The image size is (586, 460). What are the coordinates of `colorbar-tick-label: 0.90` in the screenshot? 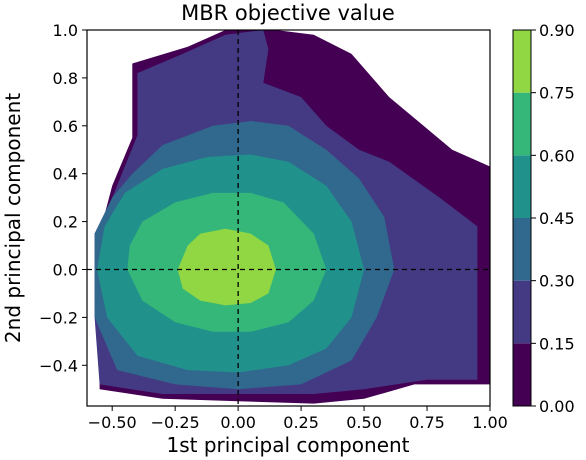 It's located at (557, 30).